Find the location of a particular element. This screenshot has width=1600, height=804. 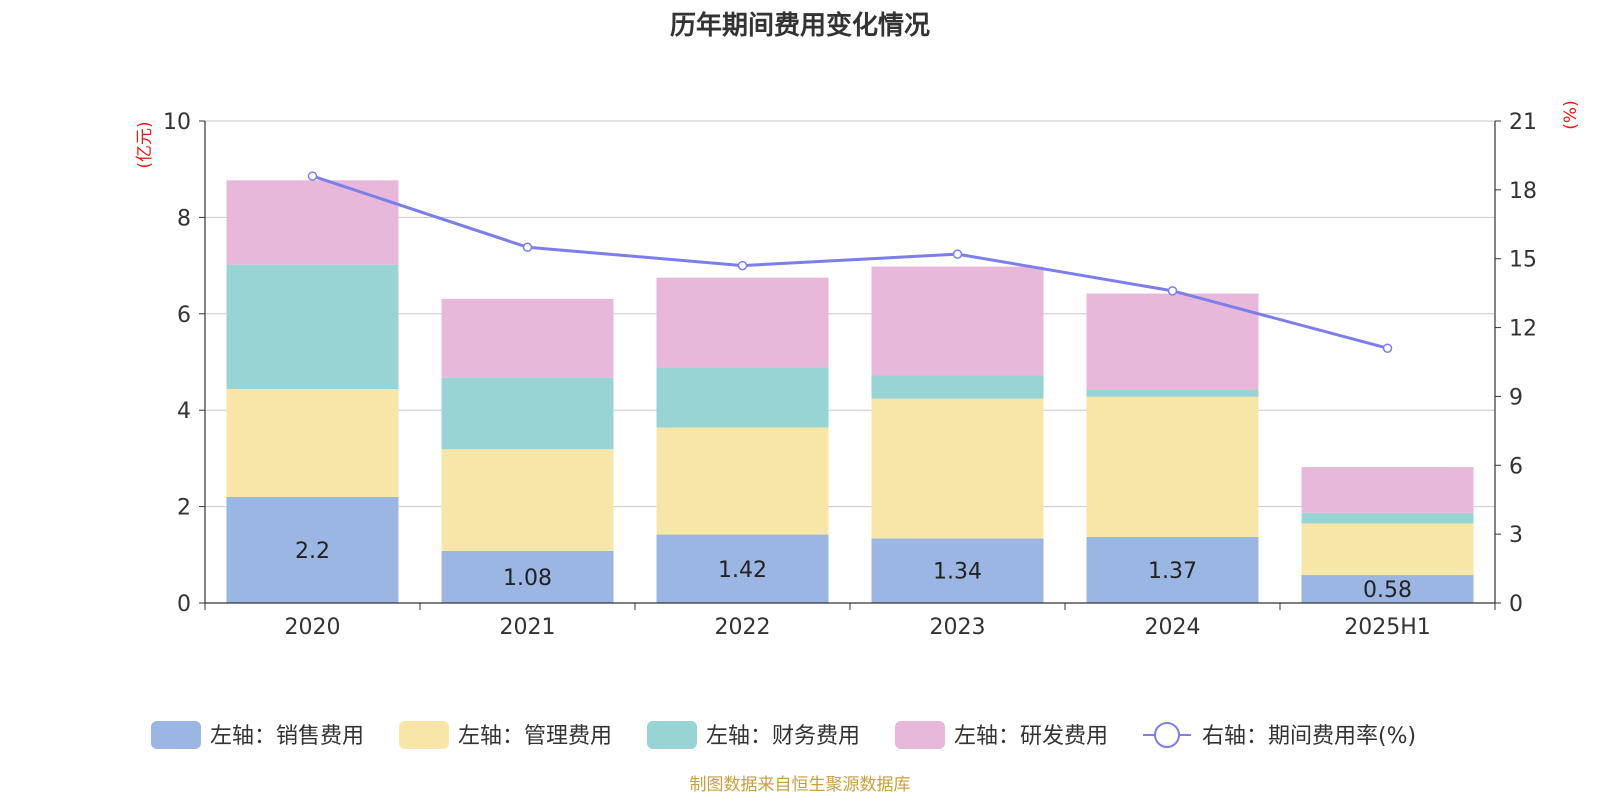

right-tick-label: 3 is located at coordinates (1516, 535).